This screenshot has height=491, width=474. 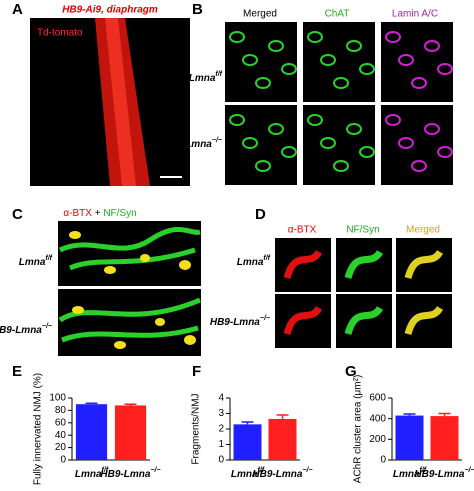 What do you see at coordinates (197, 9) in the screenshot?
I see `panel-letter: B` at bounding box center [197, 9].